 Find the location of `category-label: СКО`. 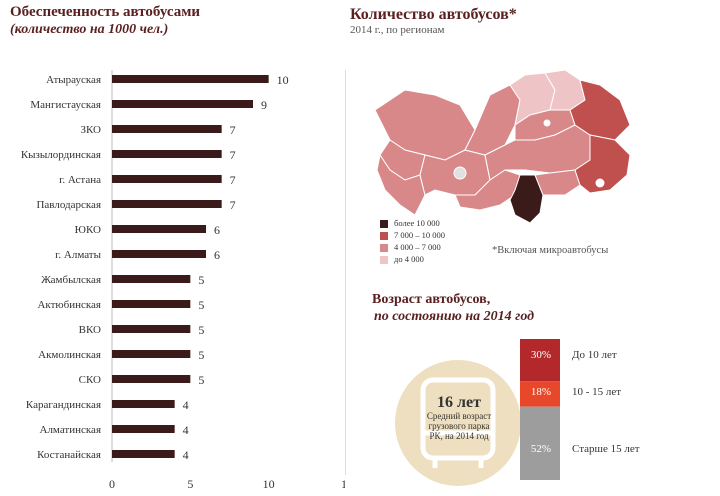

category-label: СКО is located at coordinates (90, 380).